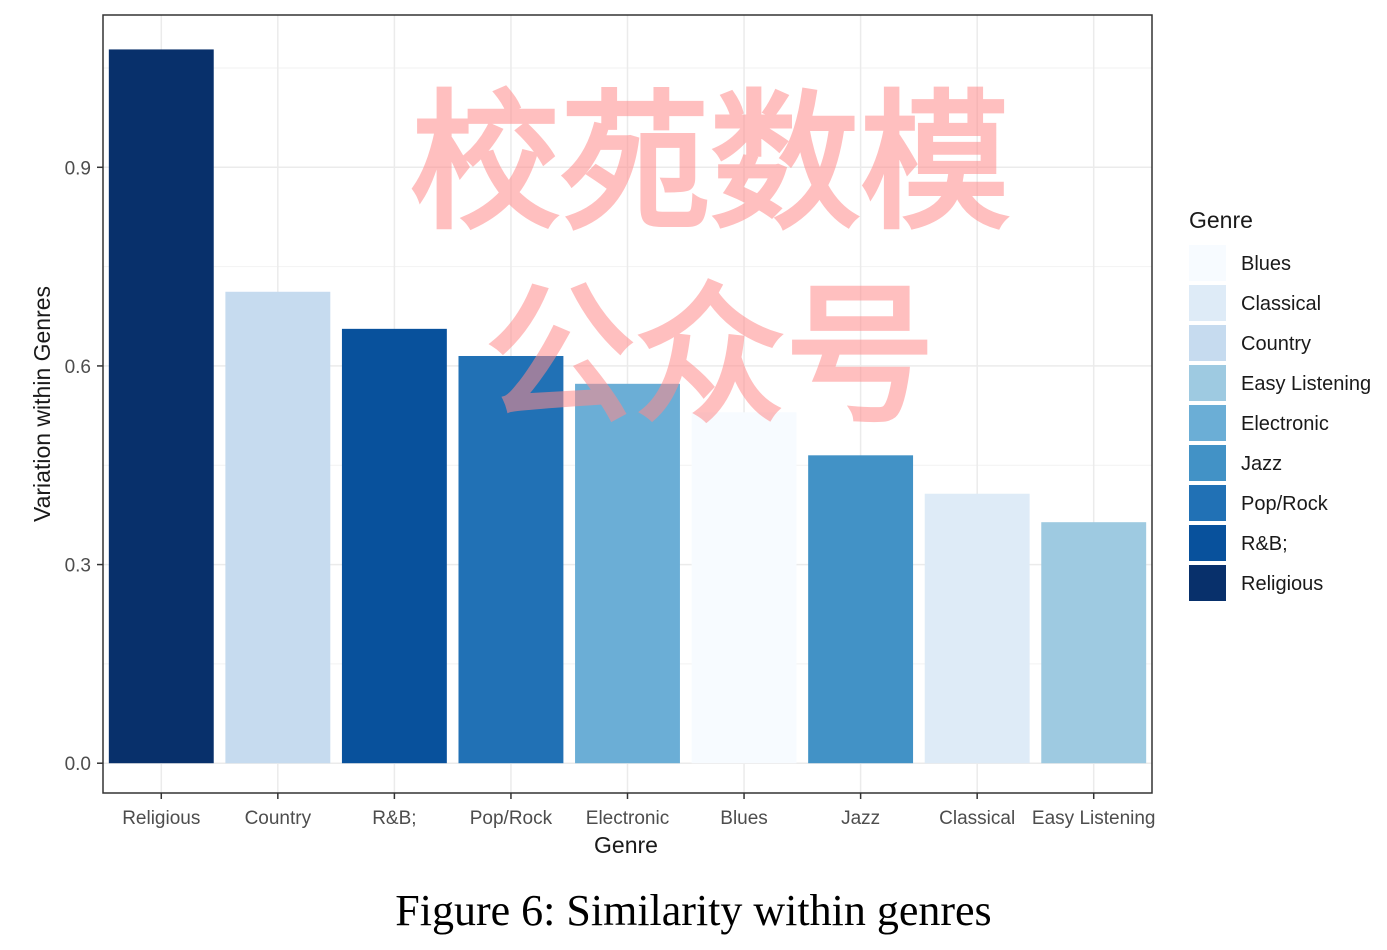 This screenshot has width=1387, height=950. I want to click on x-tick-label: Easy Listening, so click(1094, 818).